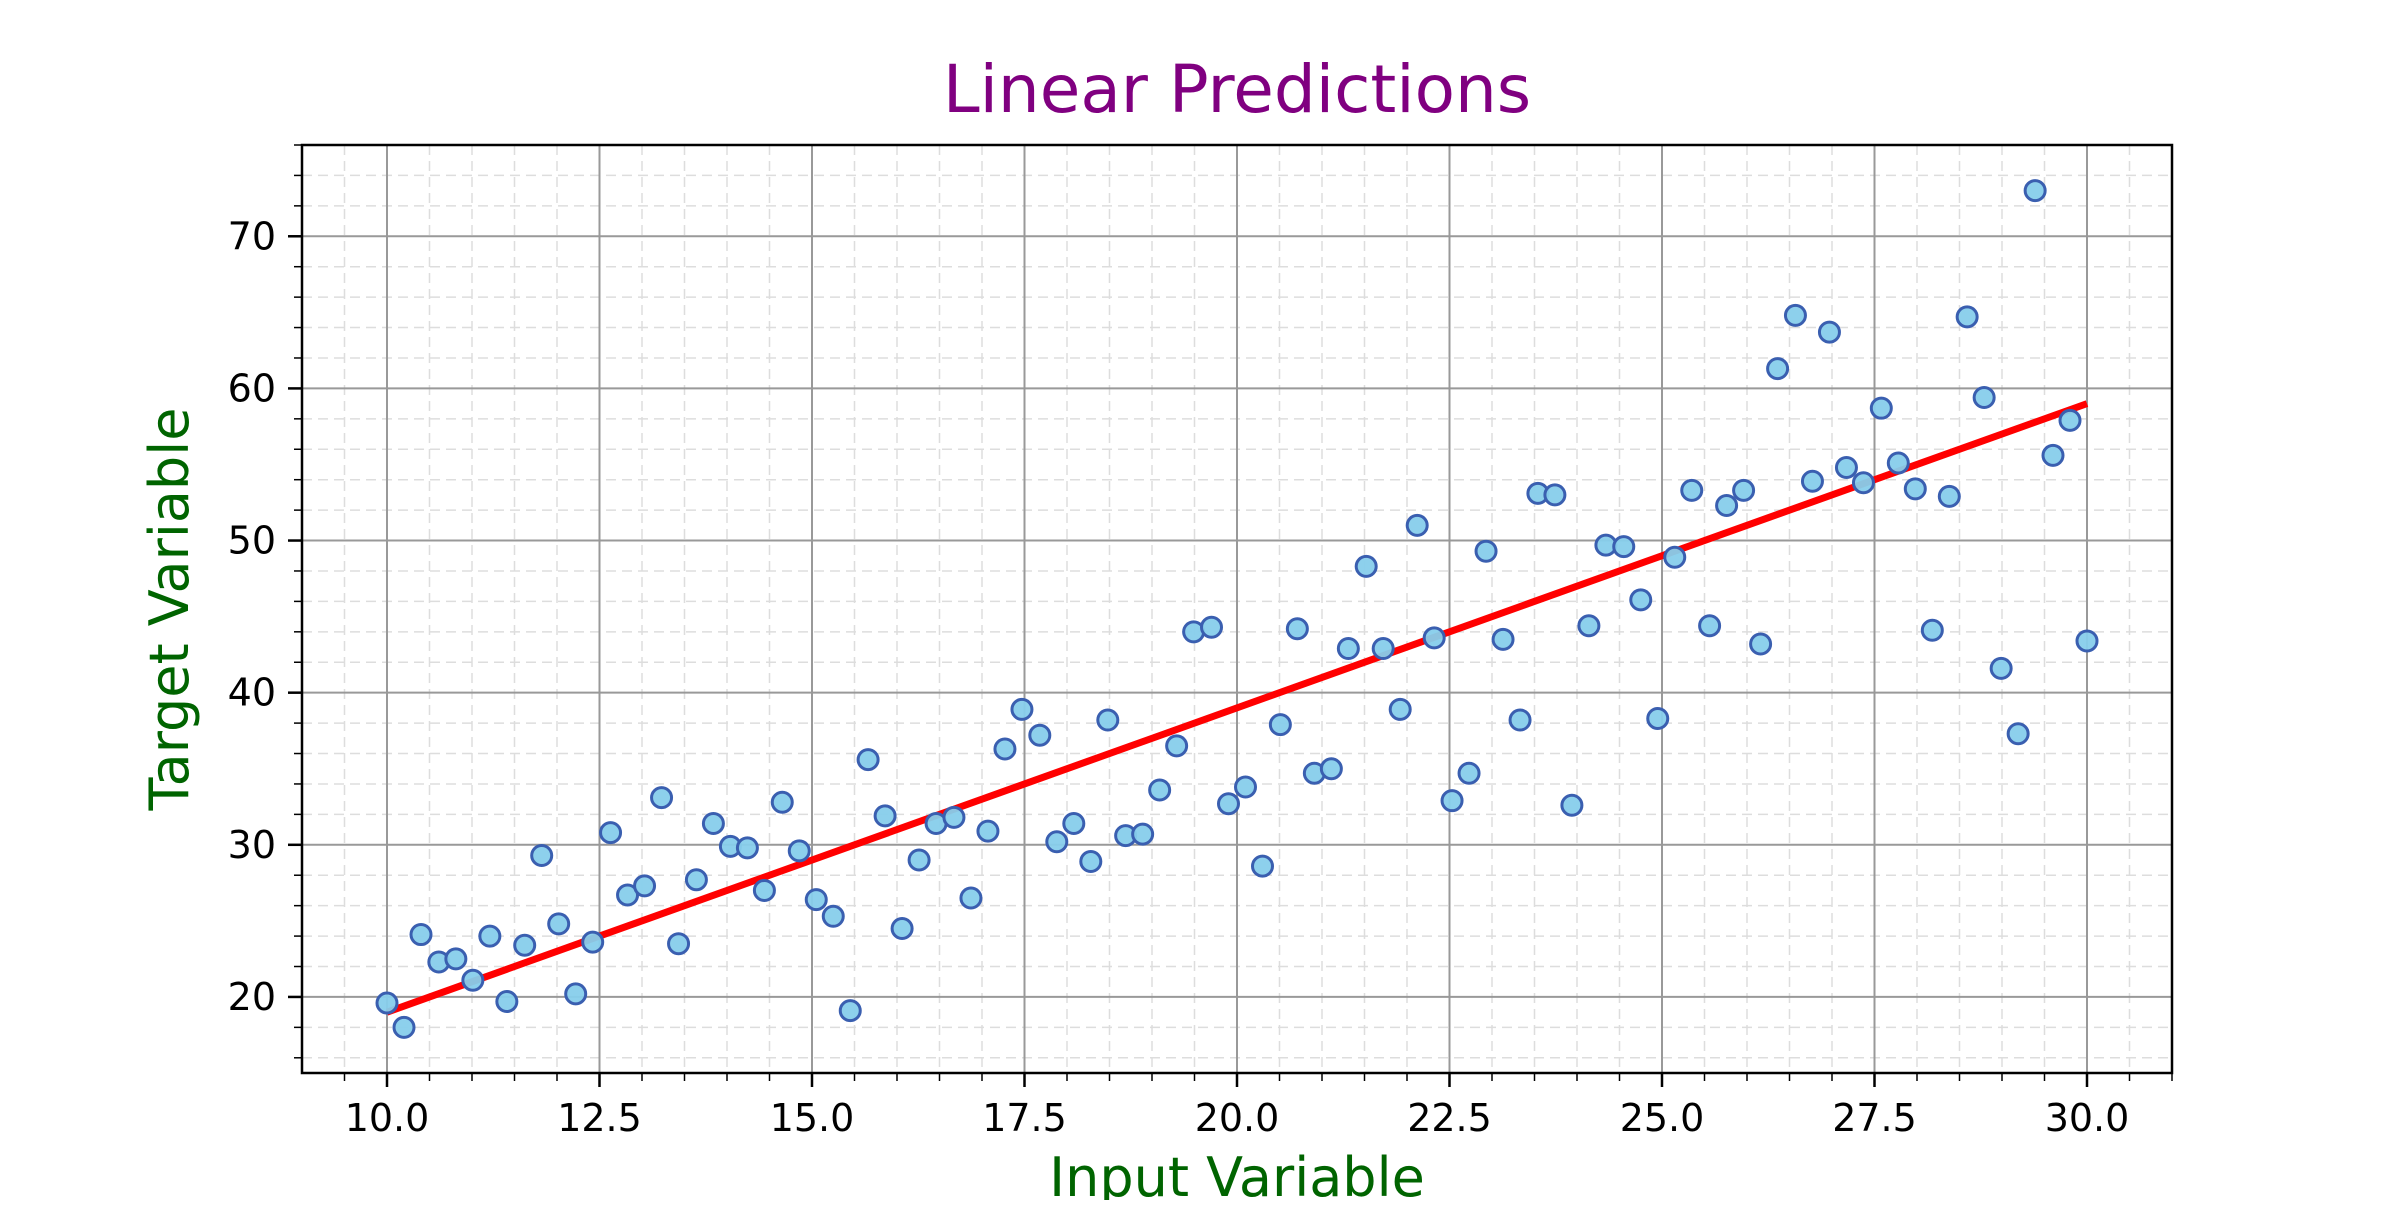 The image size is (2400, 1205). I want to click on x-tick-label: 10.0, so click(387, 1118).